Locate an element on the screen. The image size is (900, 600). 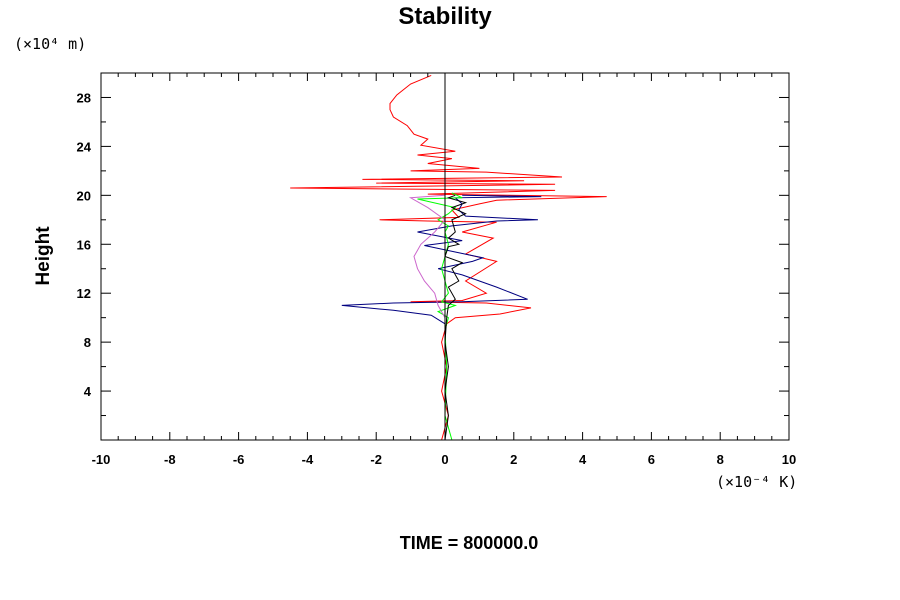
x-tick-label: 0 is located at coordinates (444, 459).